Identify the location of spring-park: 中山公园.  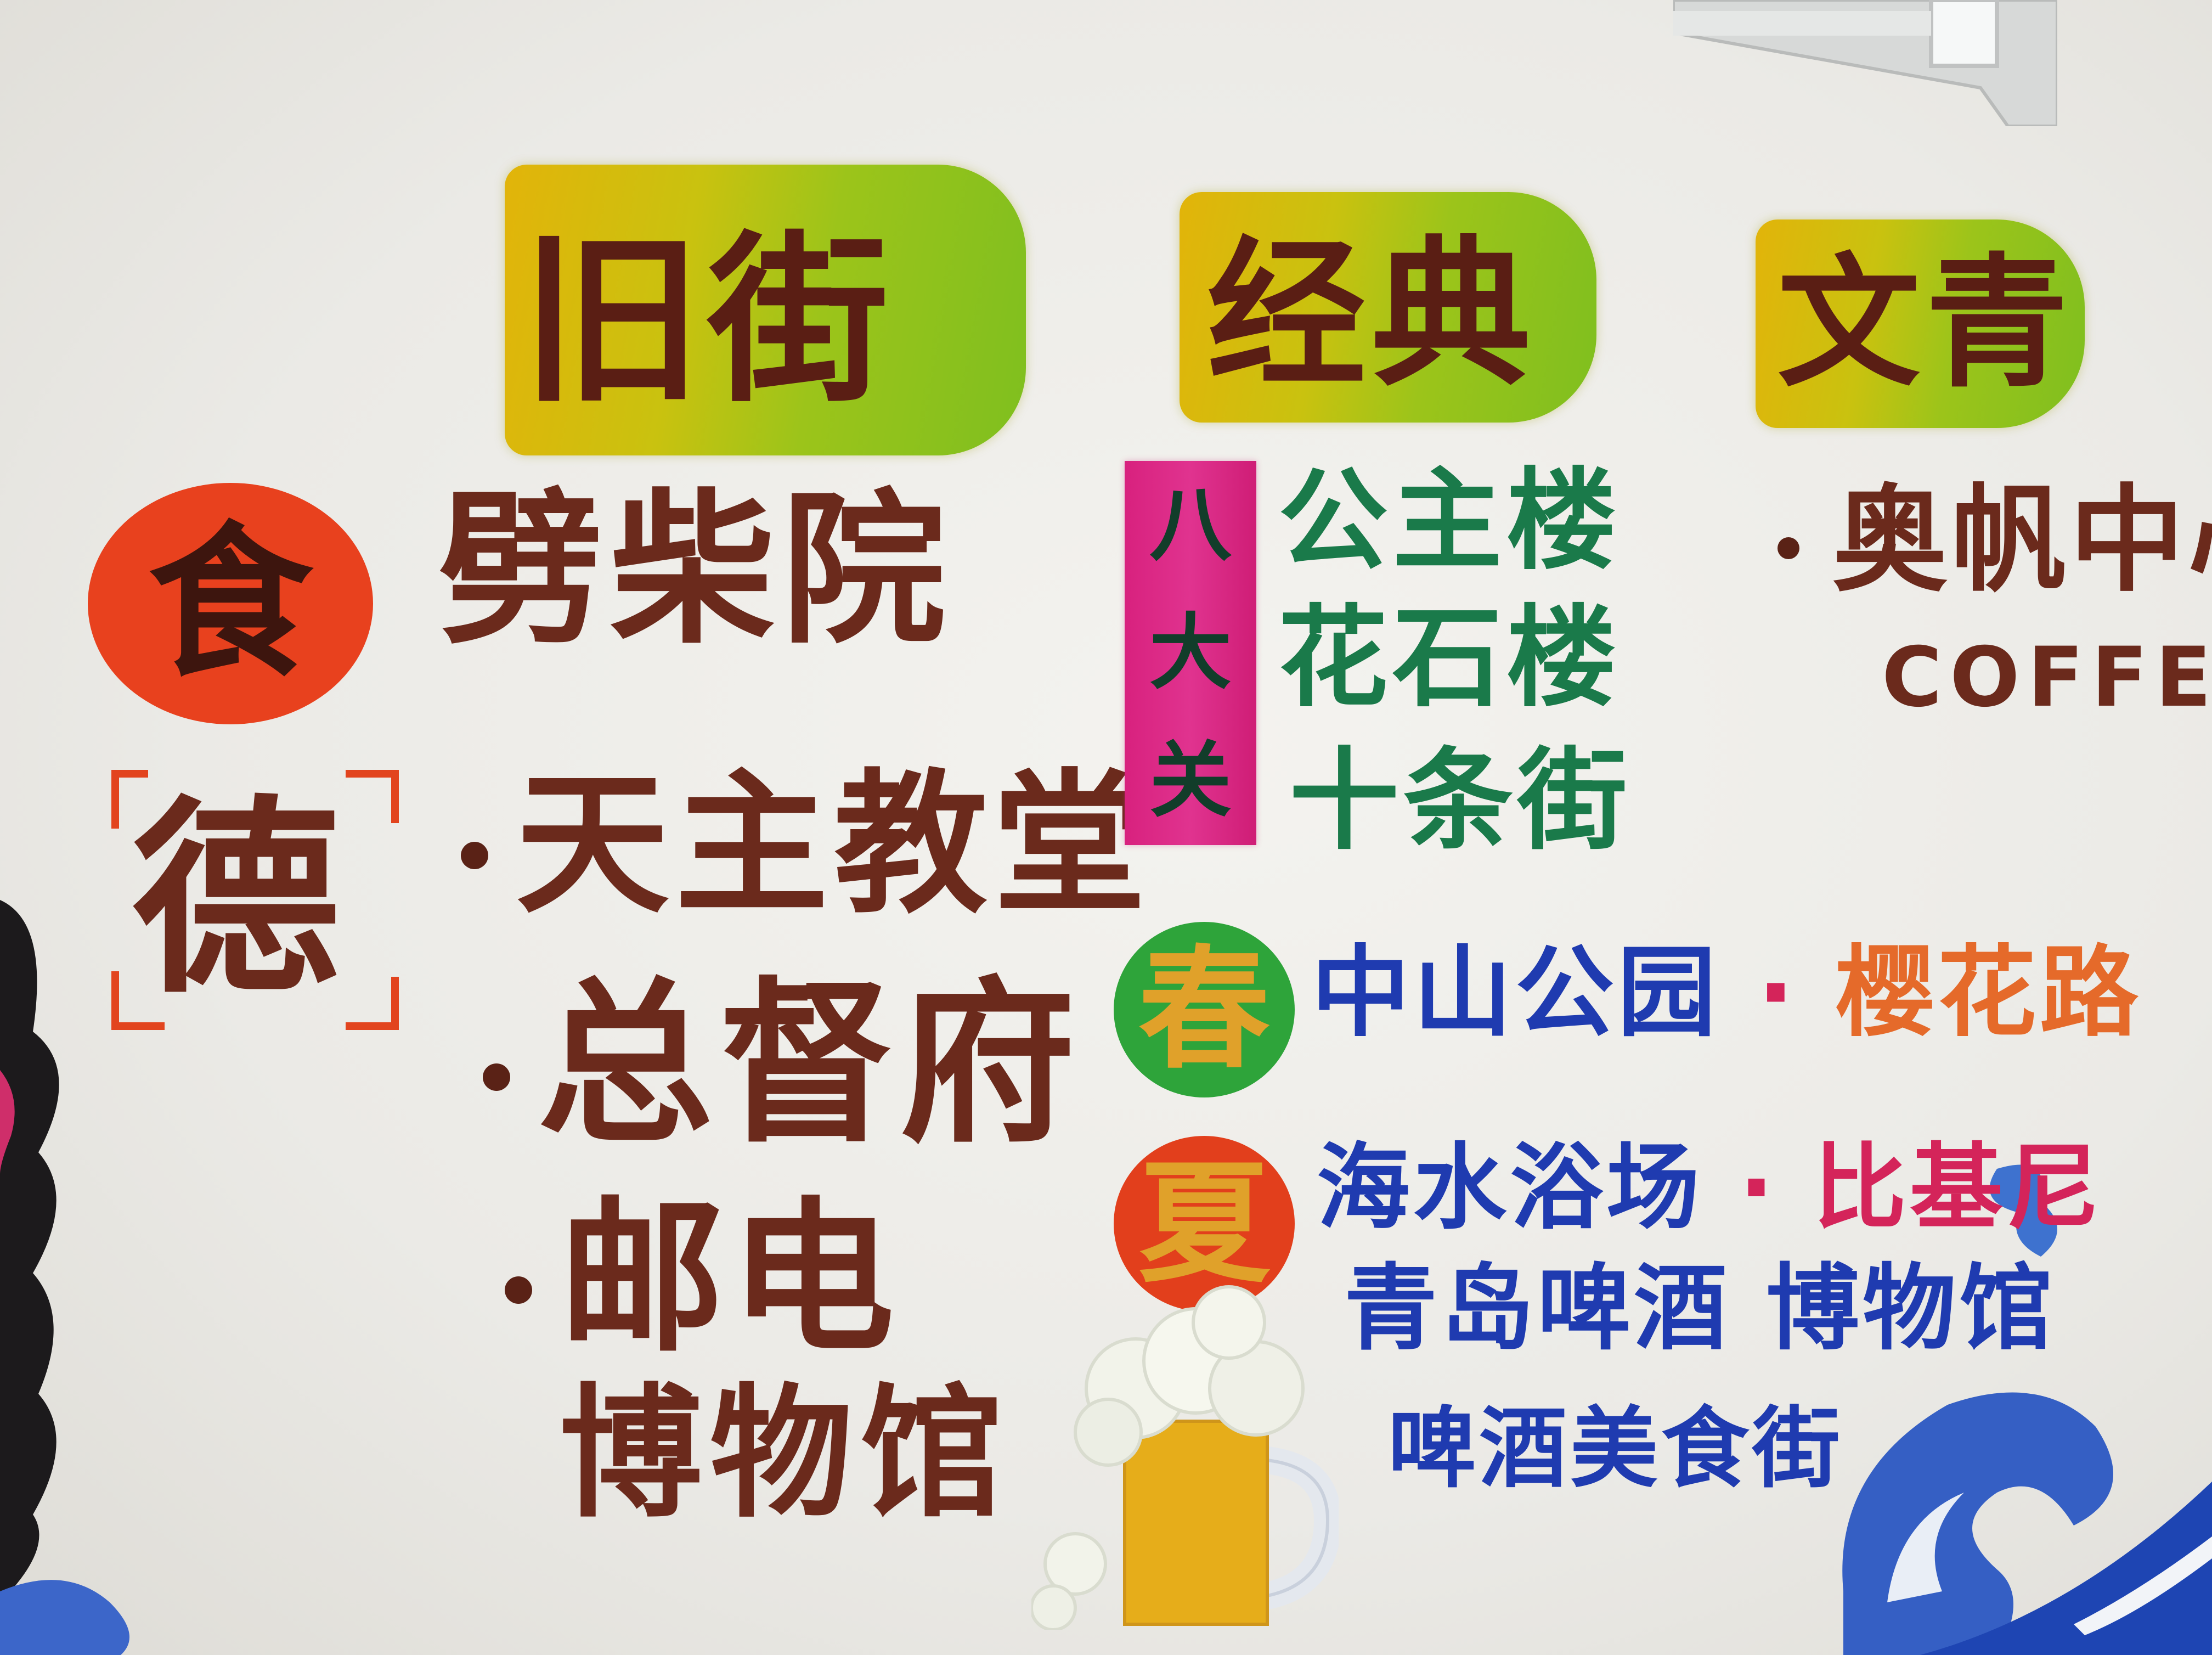
(1516, 993).